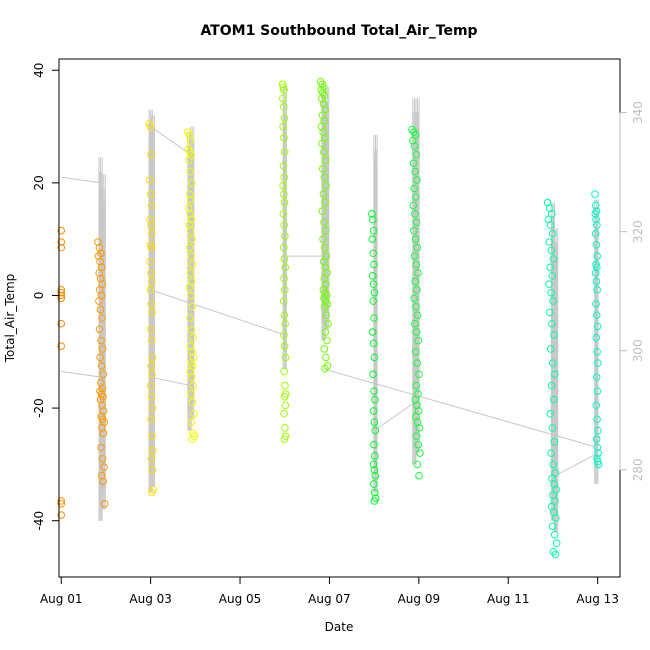 The height and width of the screenshot is (650, 650). What do you see at coordinates (329, 599) in the screenshot?
I see `x-tick-label: Aug 07` at bounding box center [329, 599].